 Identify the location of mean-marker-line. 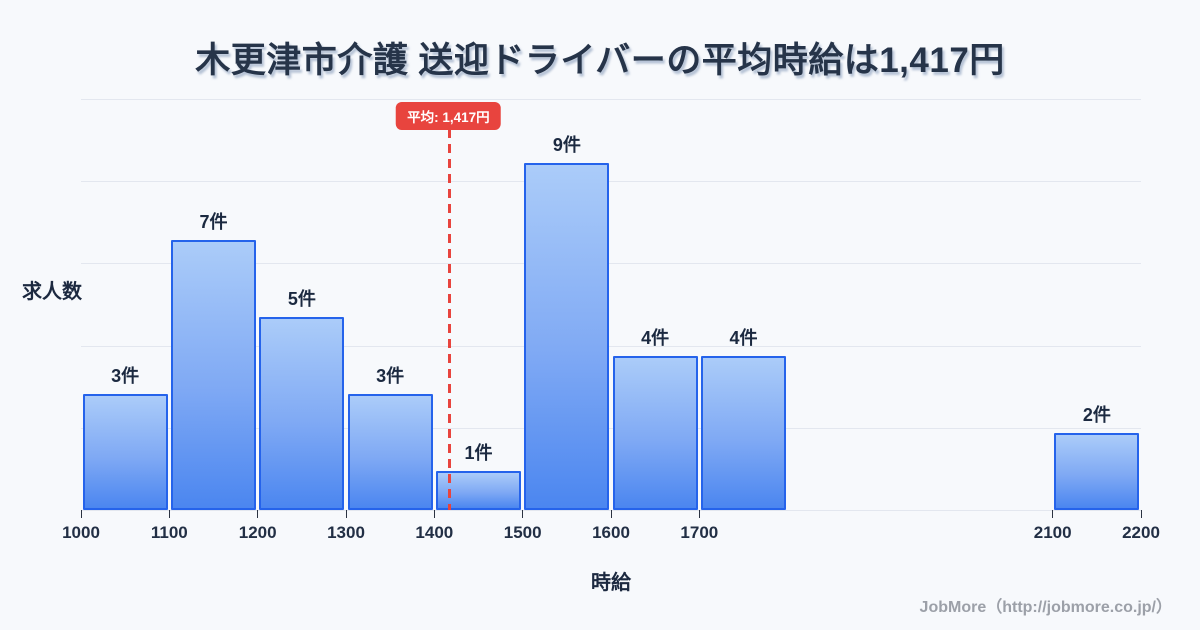
(449, 319).